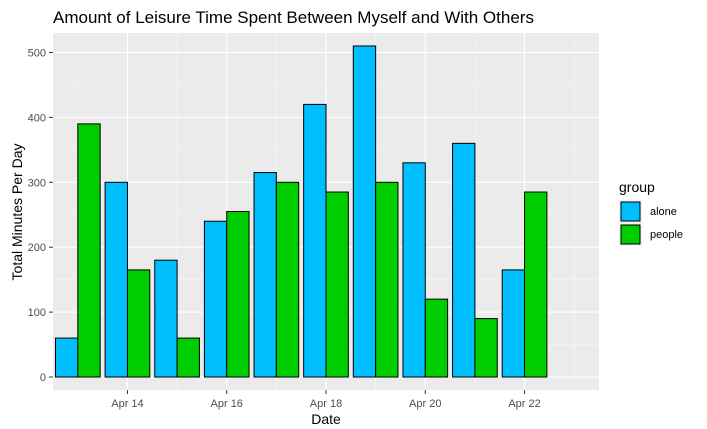  Describe the element at coordinates (127, 404) in the screenshot. I see `x-tick-label: Apr 14` at that location.